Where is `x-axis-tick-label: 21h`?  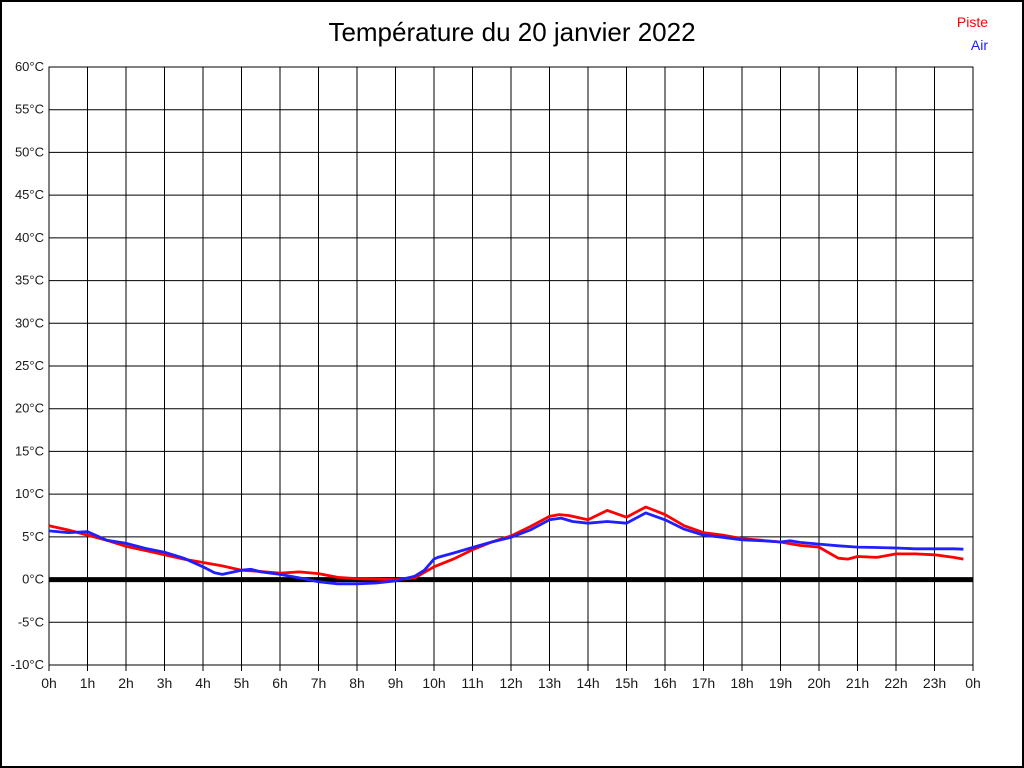 x-axis-tick-label: 21h is located at coordinates (857, 683).